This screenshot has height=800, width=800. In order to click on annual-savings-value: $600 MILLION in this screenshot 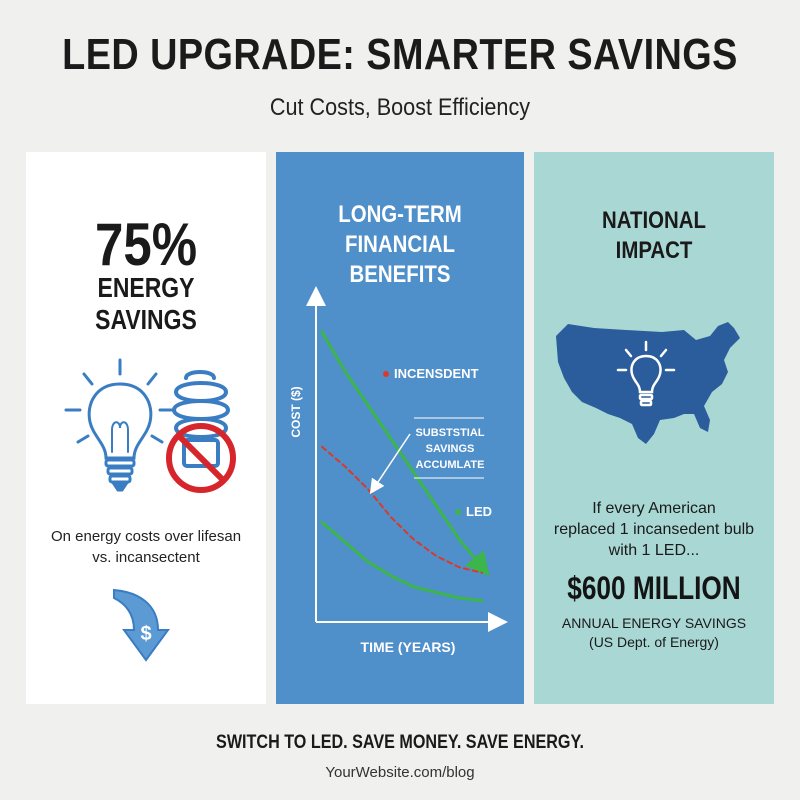, I will do `click(654, 588)`.